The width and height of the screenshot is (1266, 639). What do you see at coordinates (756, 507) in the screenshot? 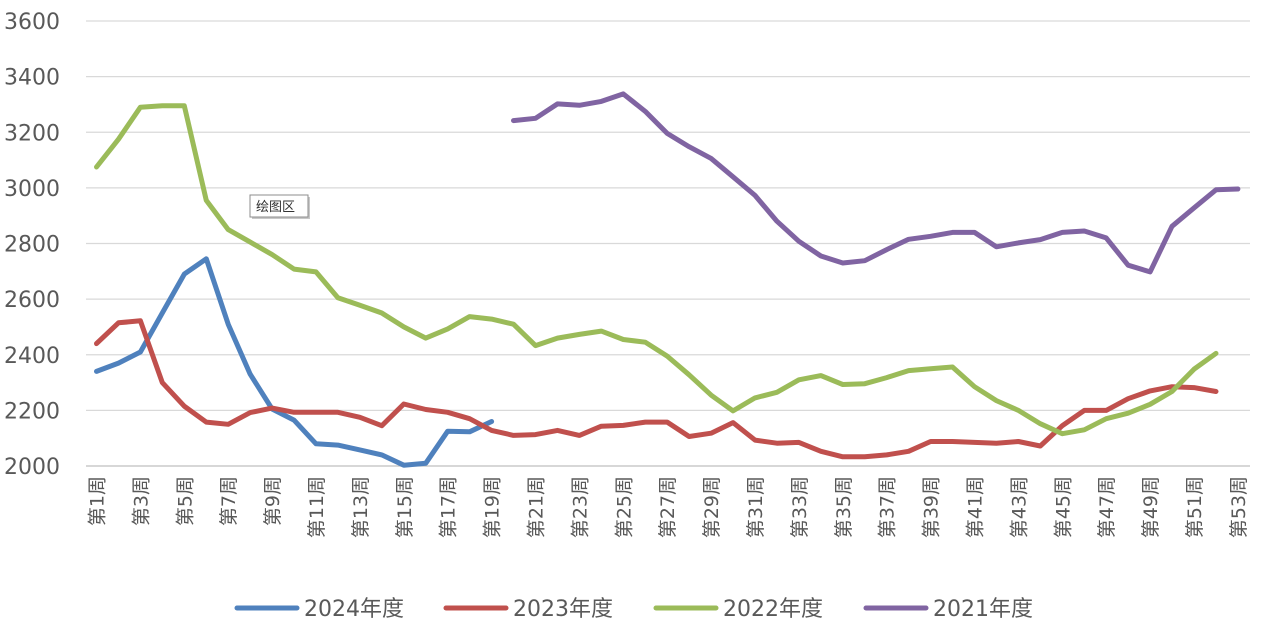
I see `x-tick-label: 第31周` at bounding box center [756, 507].